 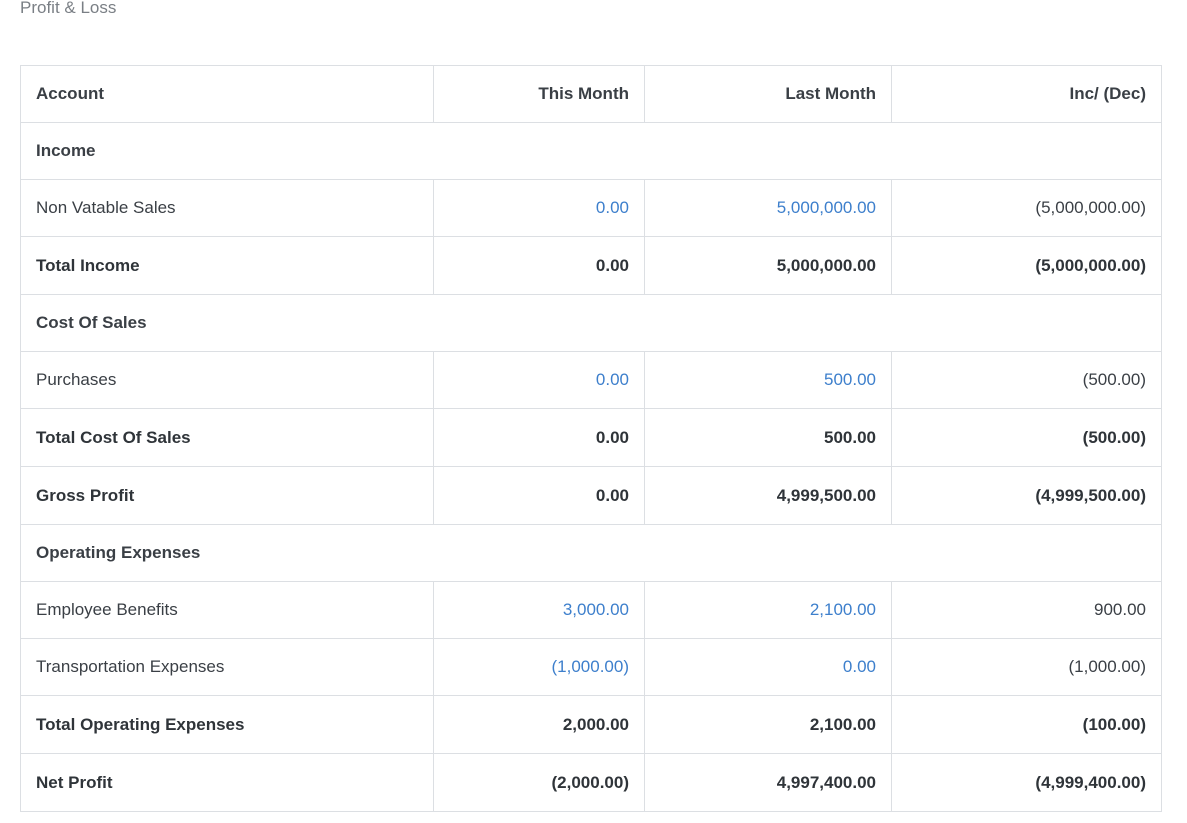 What do you see at coordinates (1026, 94) in the screenshot?
I see `column-header-inc-dec: Inc/ (Dec)` at bounding box center [1026, 94].